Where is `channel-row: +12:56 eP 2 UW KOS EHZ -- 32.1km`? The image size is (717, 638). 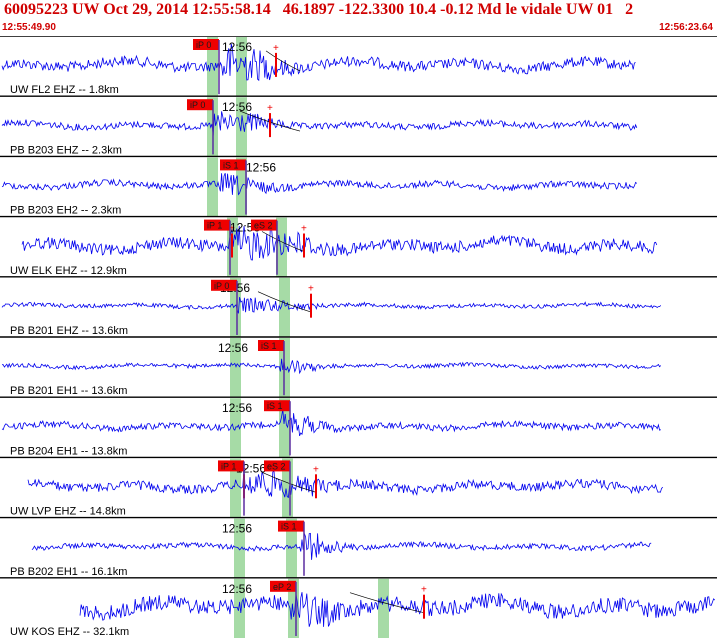 channel-row: +12:56 eP 2 UW KOS EHZ -- 32.1km is located at coordinates (358, 607).